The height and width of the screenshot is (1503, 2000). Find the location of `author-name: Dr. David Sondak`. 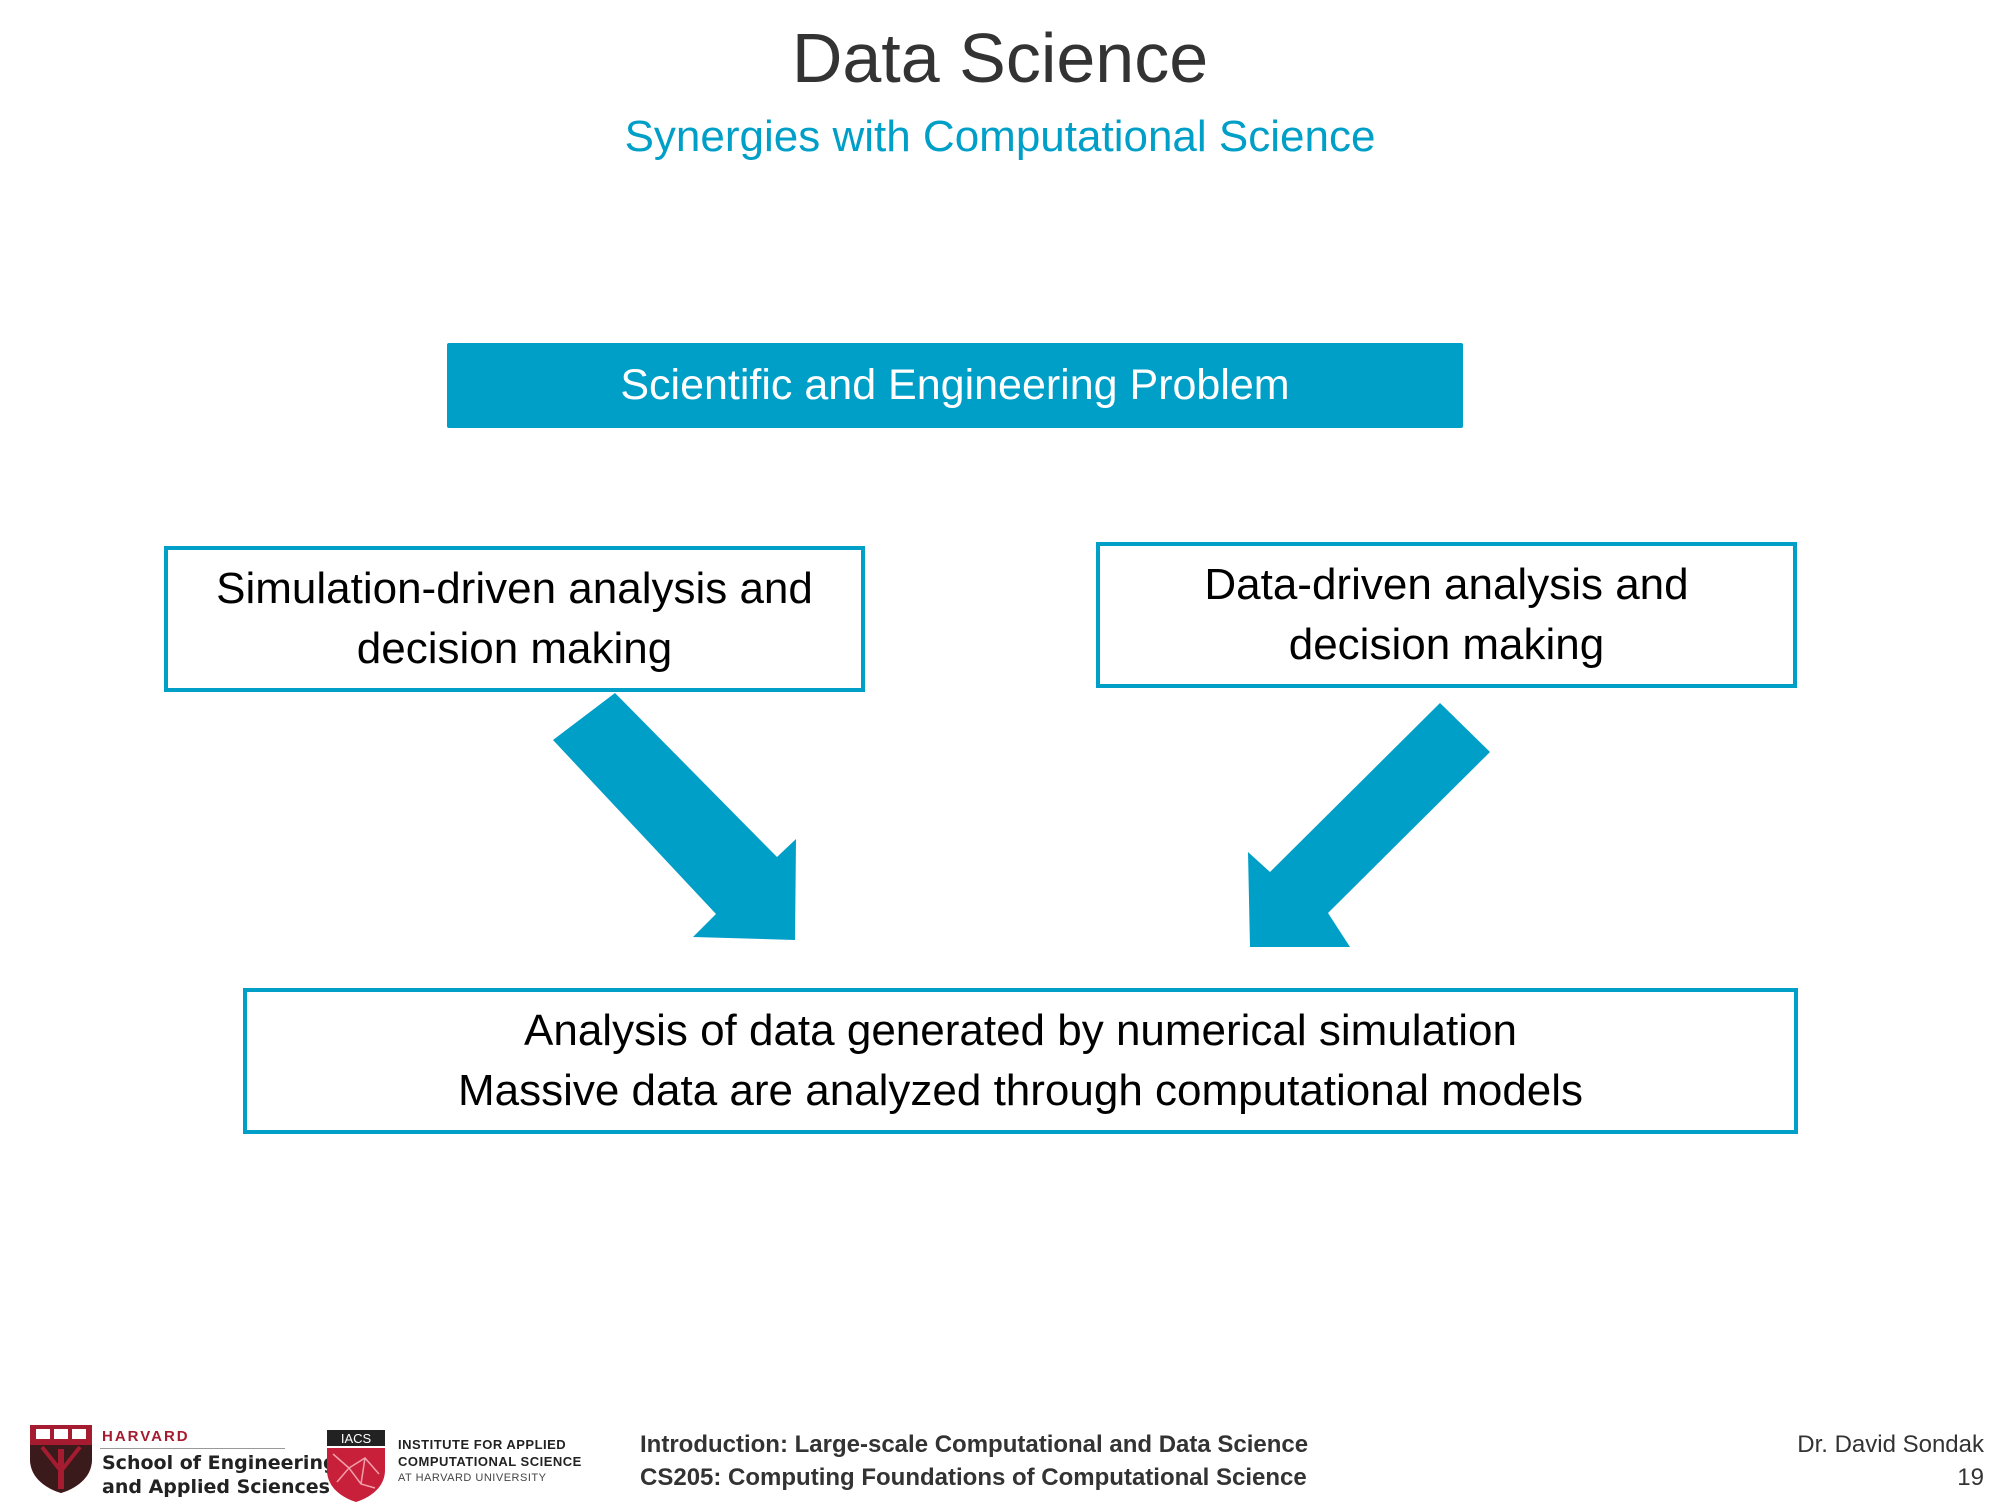

author-name: Dr. David Sondak is located at coordinates (1890, 1444).